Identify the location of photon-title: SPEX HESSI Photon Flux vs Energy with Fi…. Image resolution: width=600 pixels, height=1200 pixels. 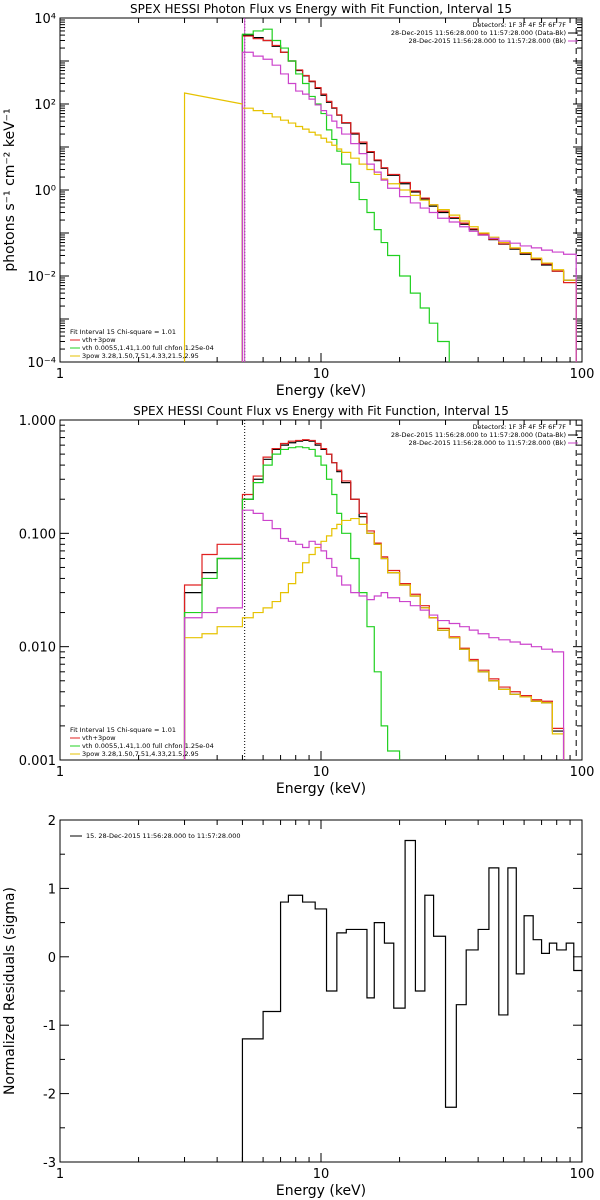
(321, 9).